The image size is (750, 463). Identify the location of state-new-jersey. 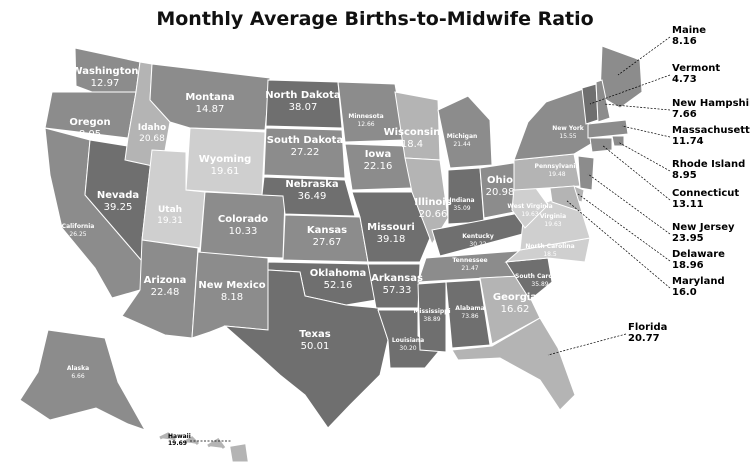
(586, 173).